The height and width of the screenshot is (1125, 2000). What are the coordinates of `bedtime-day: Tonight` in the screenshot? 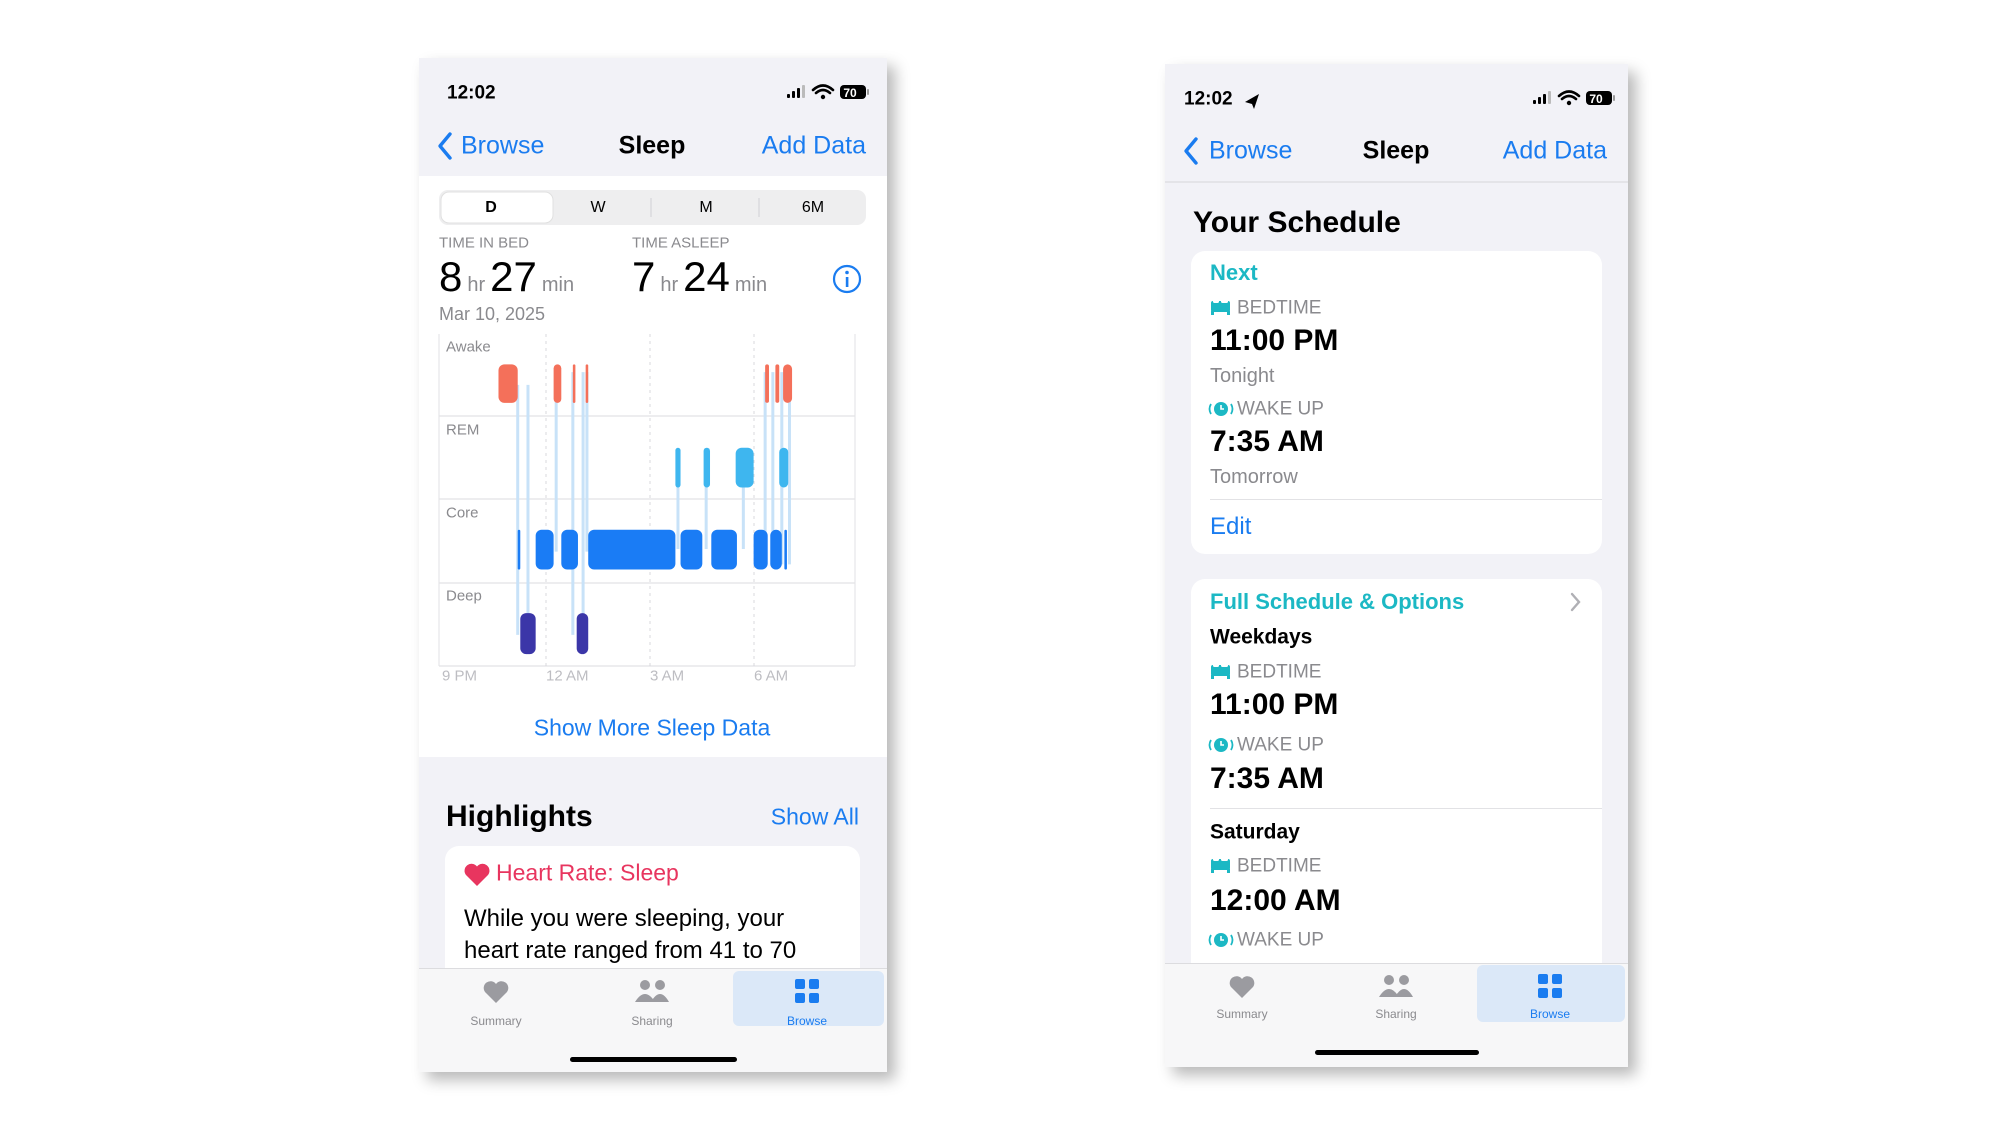 It's located at (1242, 376).